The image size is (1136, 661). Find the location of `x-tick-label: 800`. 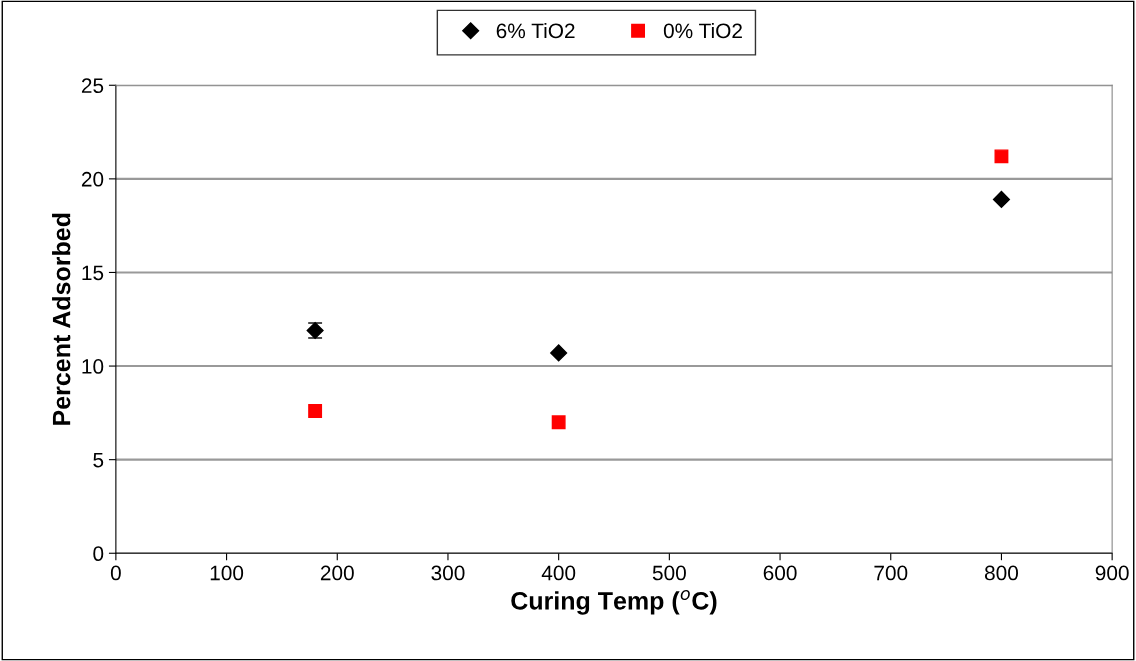

x-tick-label: 800 is located at coordinates (1001, 573).